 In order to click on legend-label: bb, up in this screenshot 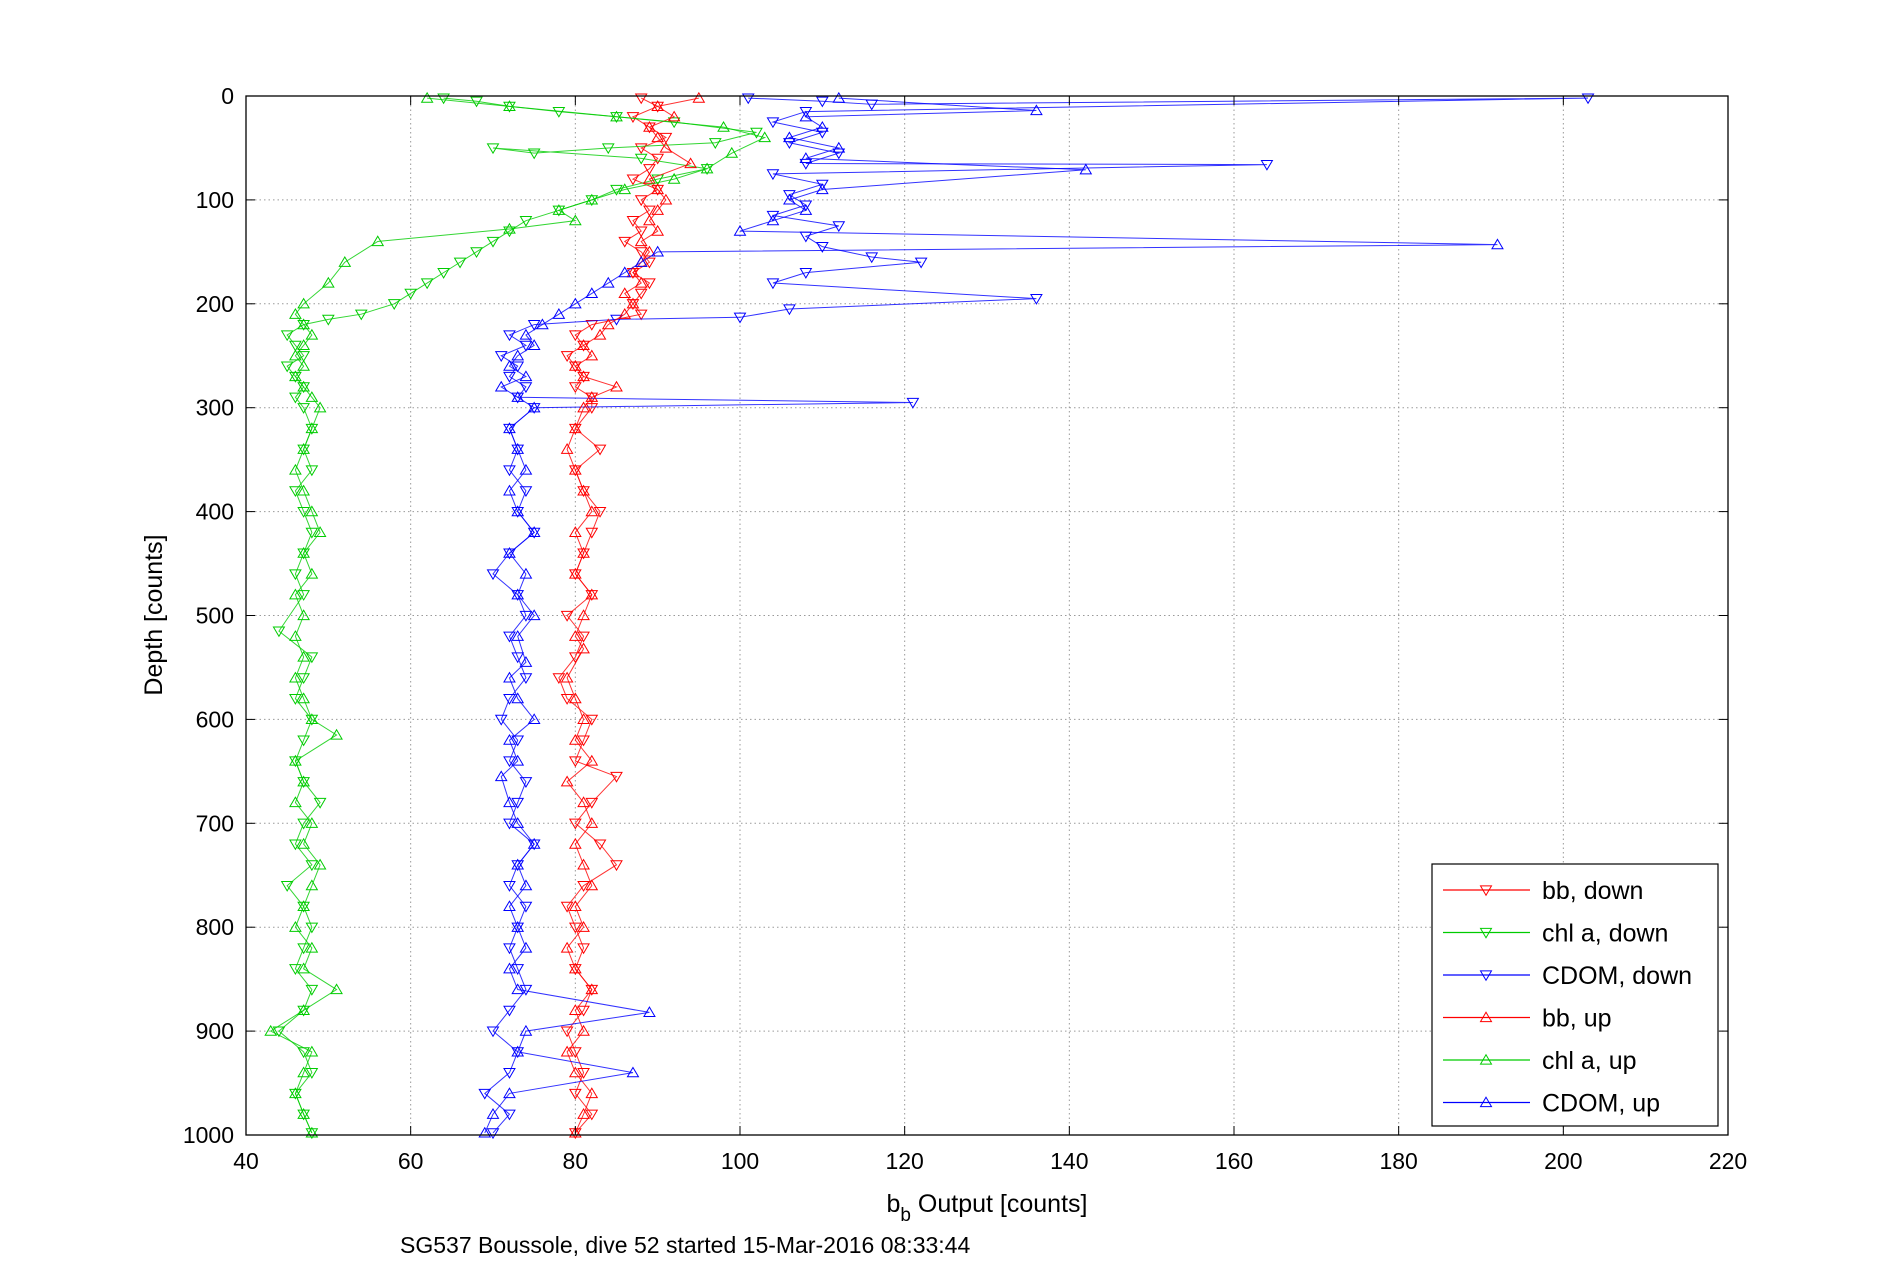, I will do `click(1577, 1019)`.